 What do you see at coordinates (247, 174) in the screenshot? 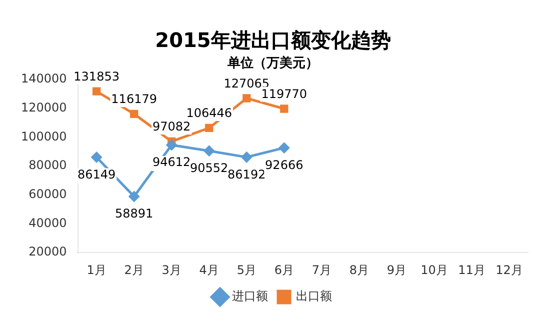
I see `data-label: 86192` at bounding box center [247, 174].